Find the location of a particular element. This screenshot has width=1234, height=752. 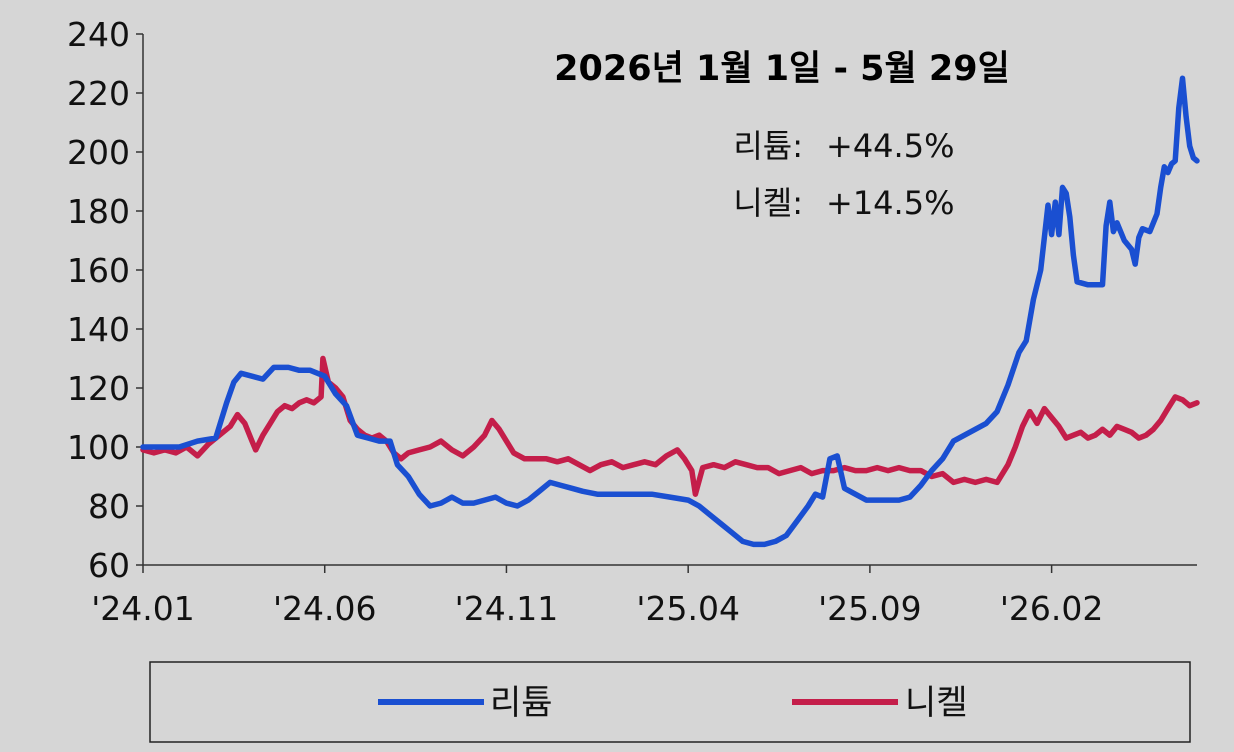

annotation-nickel-label: 니켈: is located at coordinates (768, 203).